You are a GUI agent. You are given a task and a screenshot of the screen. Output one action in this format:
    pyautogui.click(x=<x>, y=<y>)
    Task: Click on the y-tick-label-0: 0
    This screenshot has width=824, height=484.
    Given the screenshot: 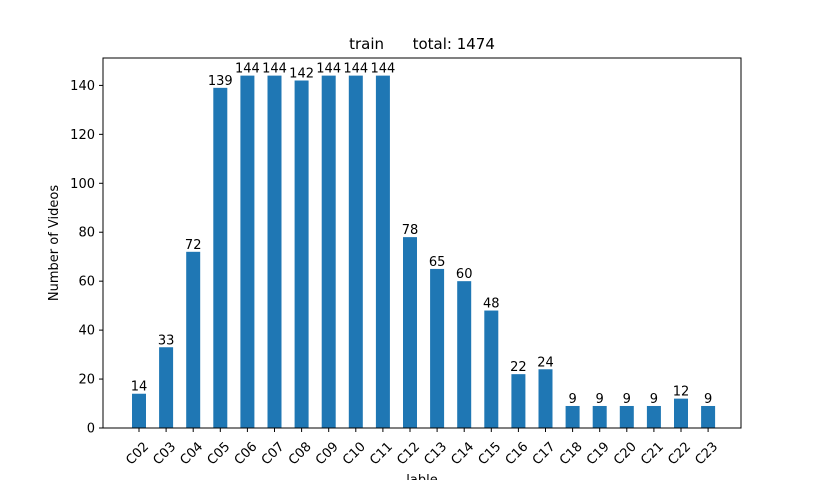 What is the action you would take?
    pyautogui.click(x=91, y=429)
    